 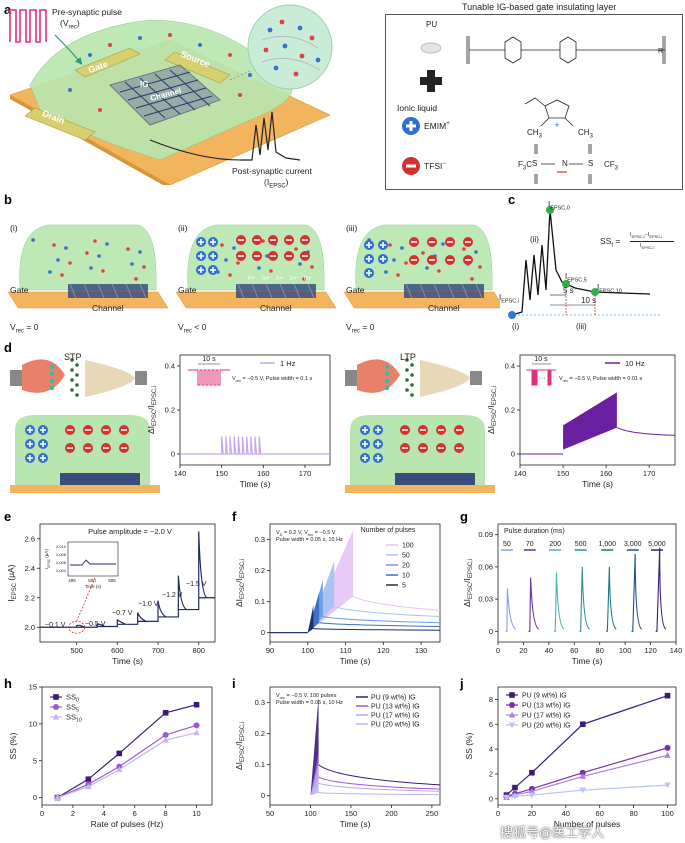 I want to click on d-right-pulse-scheme, so click(x=541, y=377).